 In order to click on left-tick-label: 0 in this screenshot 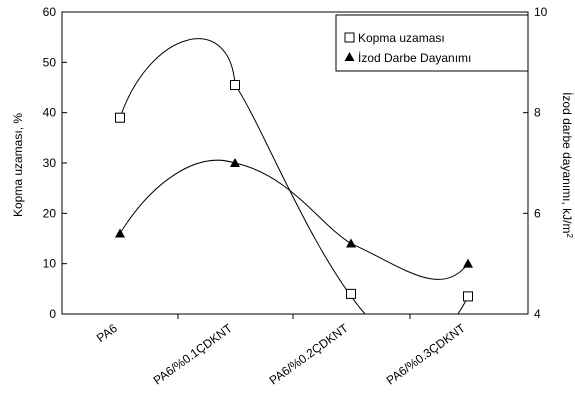, I will do `click(52, 314)`.